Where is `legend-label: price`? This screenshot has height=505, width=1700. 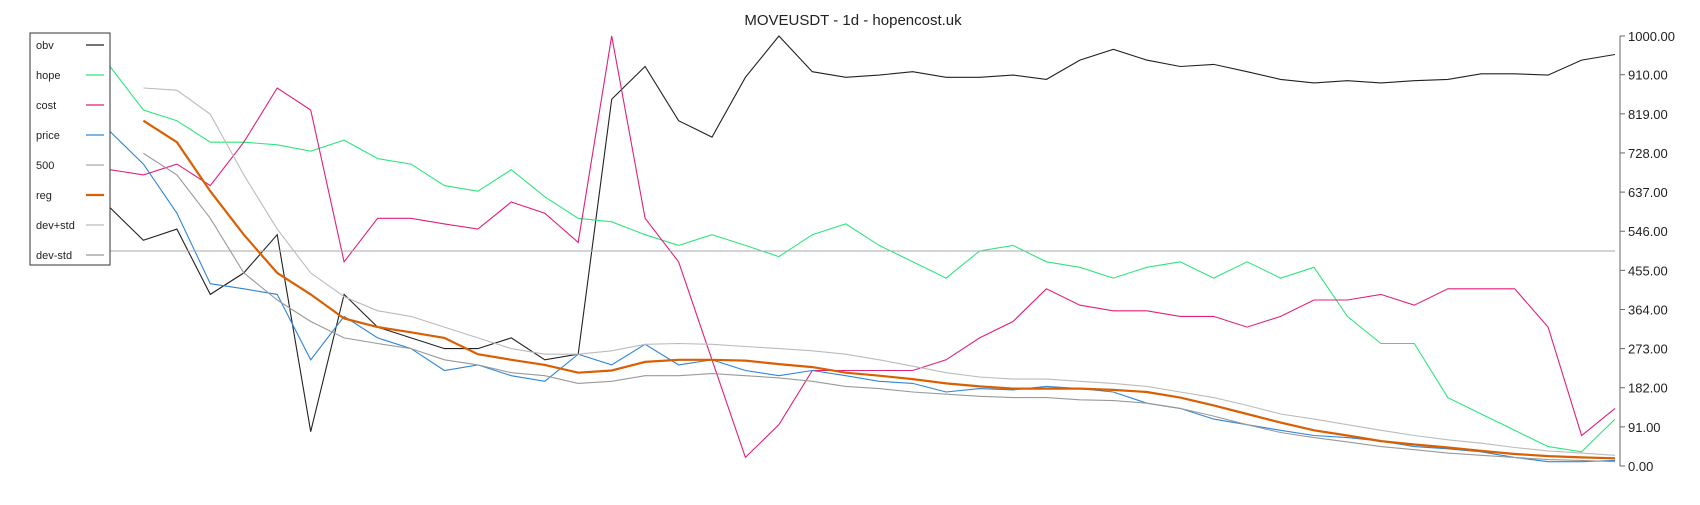
legend-label: price is located at coordinates (48, 136).